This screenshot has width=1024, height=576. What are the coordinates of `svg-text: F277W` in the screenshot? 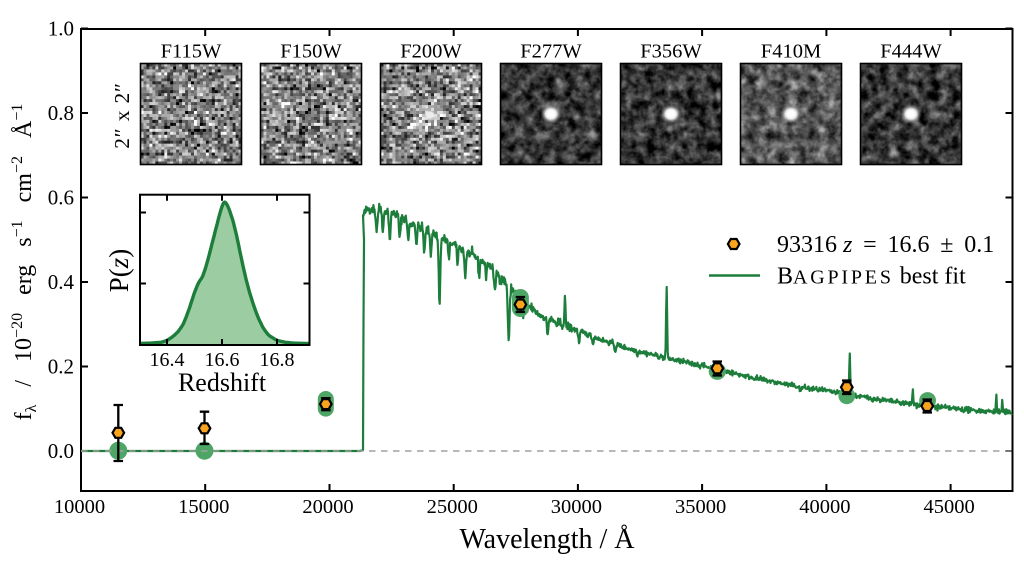 It's located at (551, 52).